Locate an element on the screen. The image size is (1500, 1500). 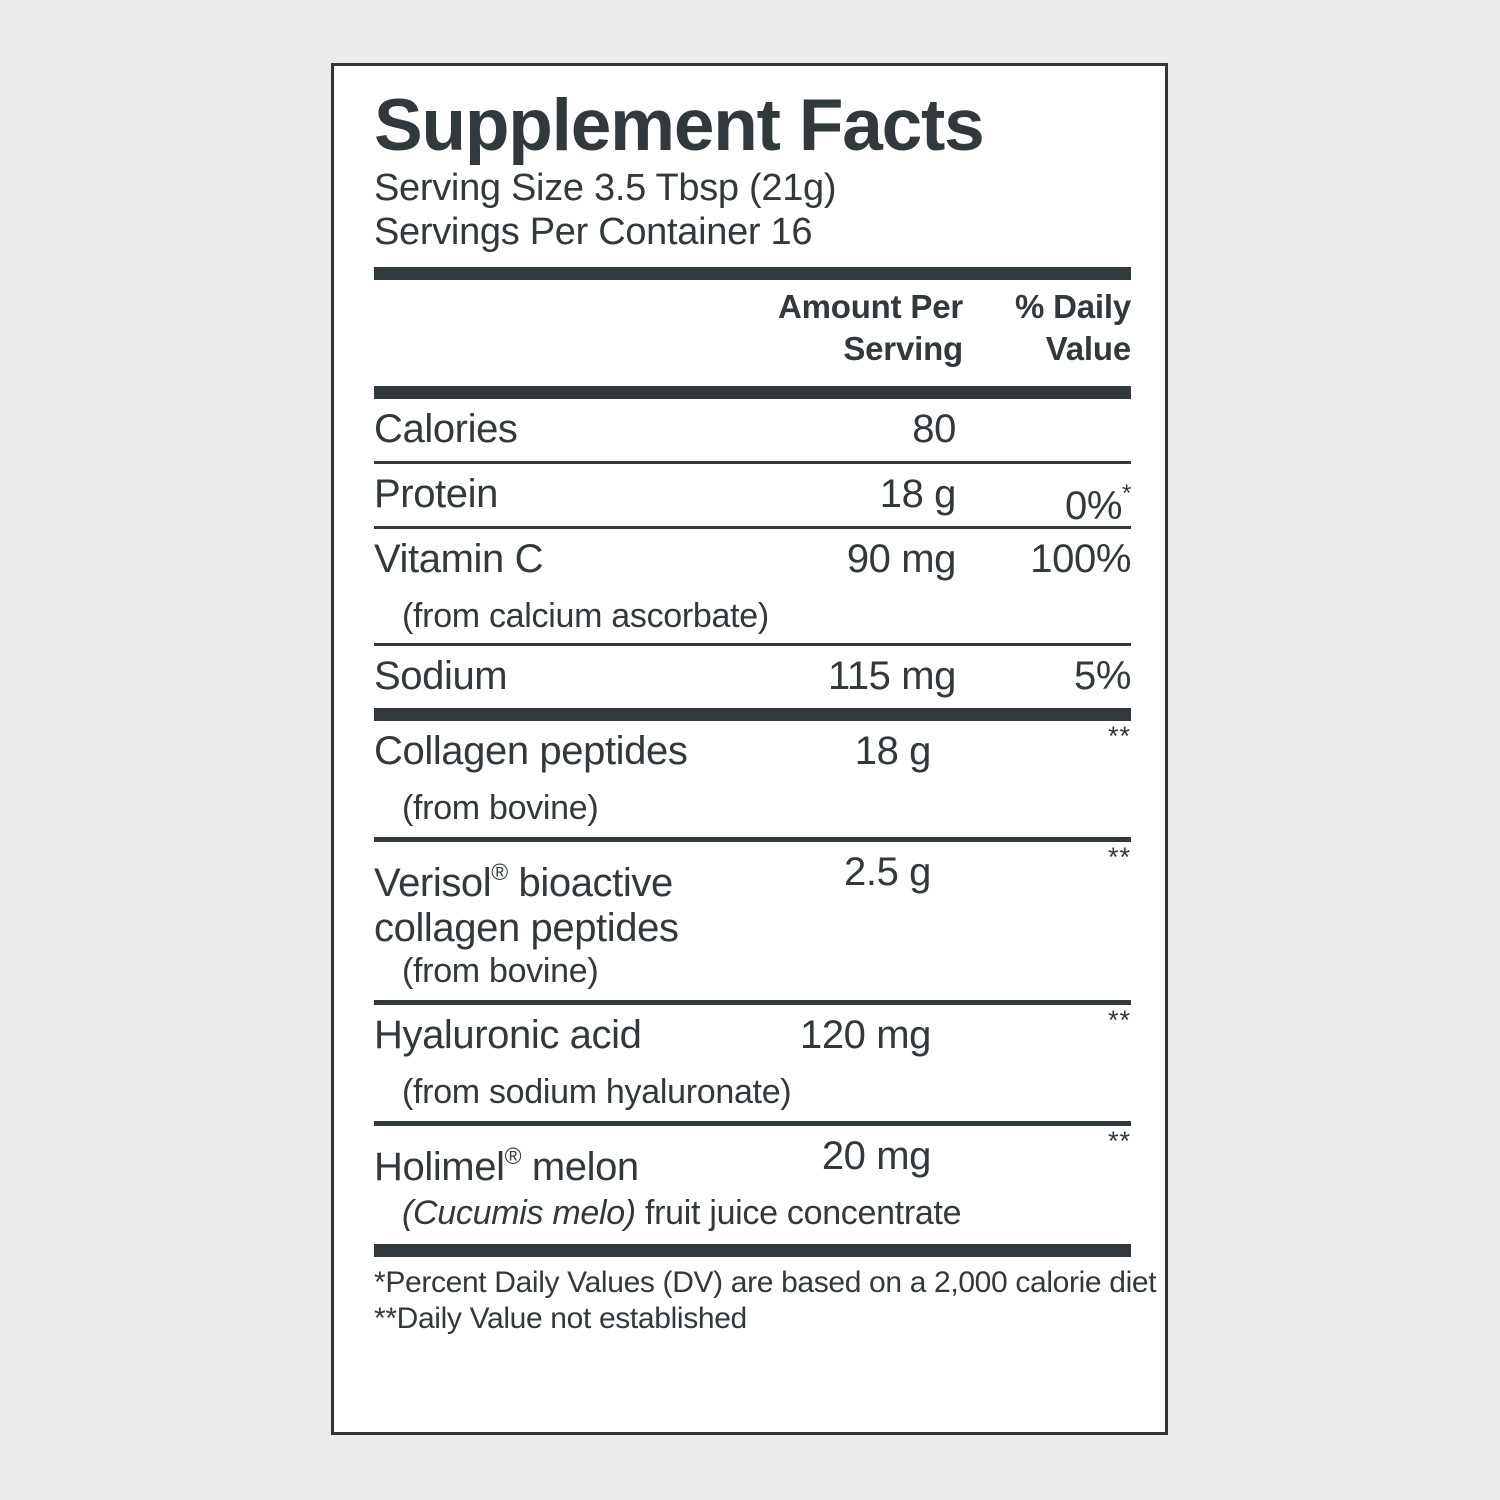
nutrient-source: (from calcium ascorbate) is located at coordinates (585, 615).